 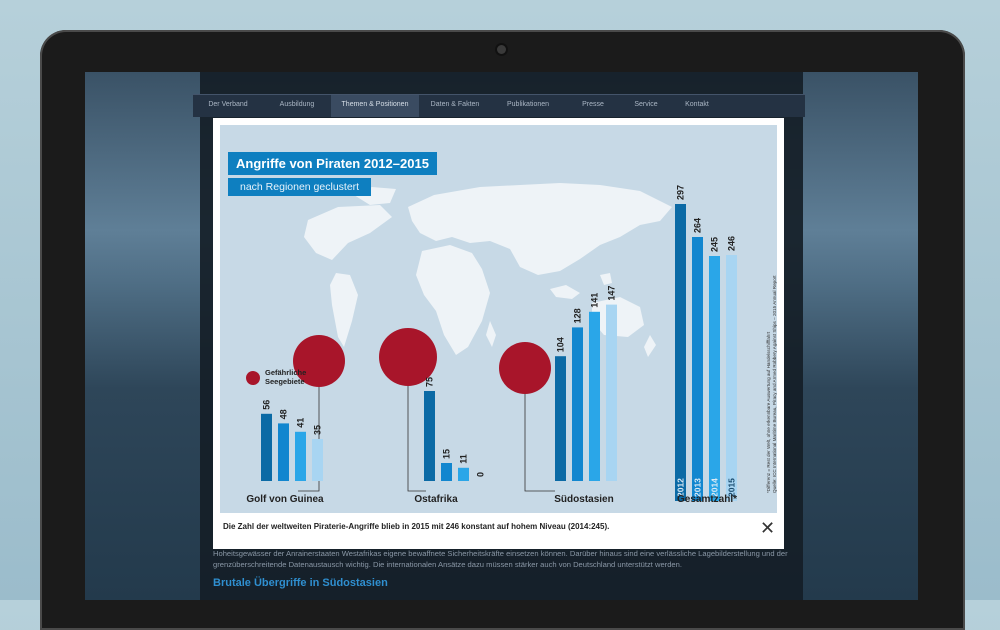 I want to click on value-label-gesamtzahl-2012: 297, so click(x=681, y=192).